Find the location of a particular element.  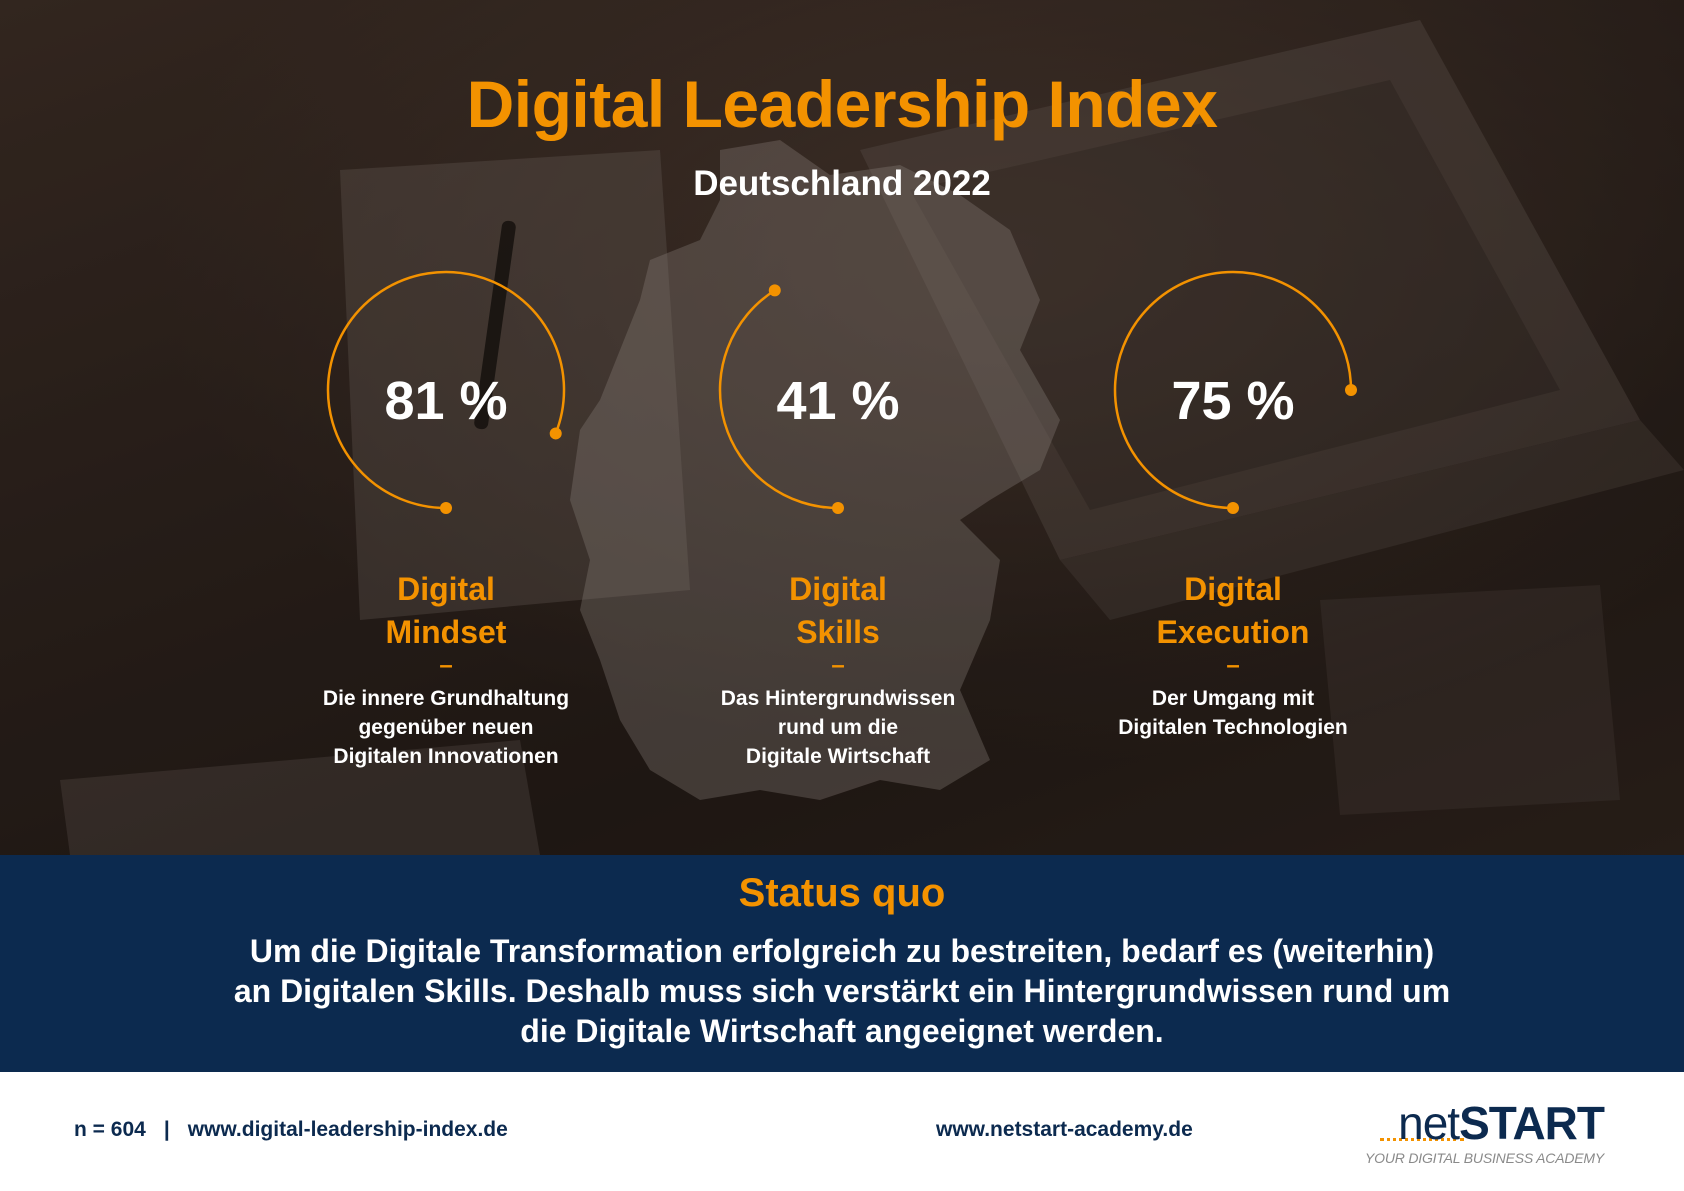

description-line: Die innere Grundhaltung is located at coordinates (446, 698).